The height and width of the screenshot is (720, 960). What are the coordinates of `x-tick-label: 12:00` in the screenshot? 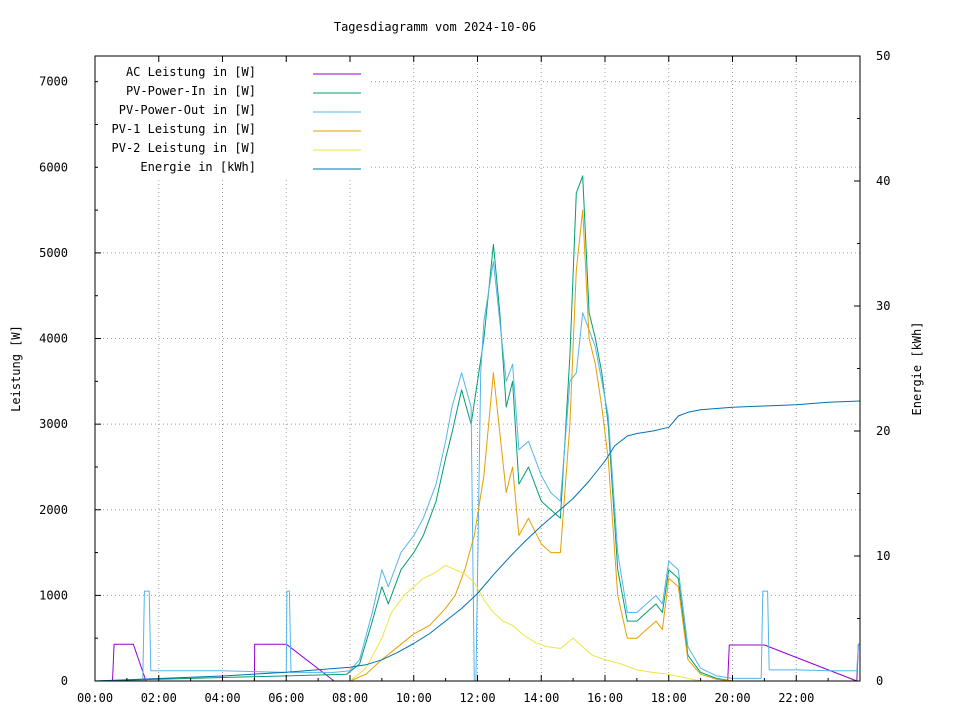 It's located at (477, 698).